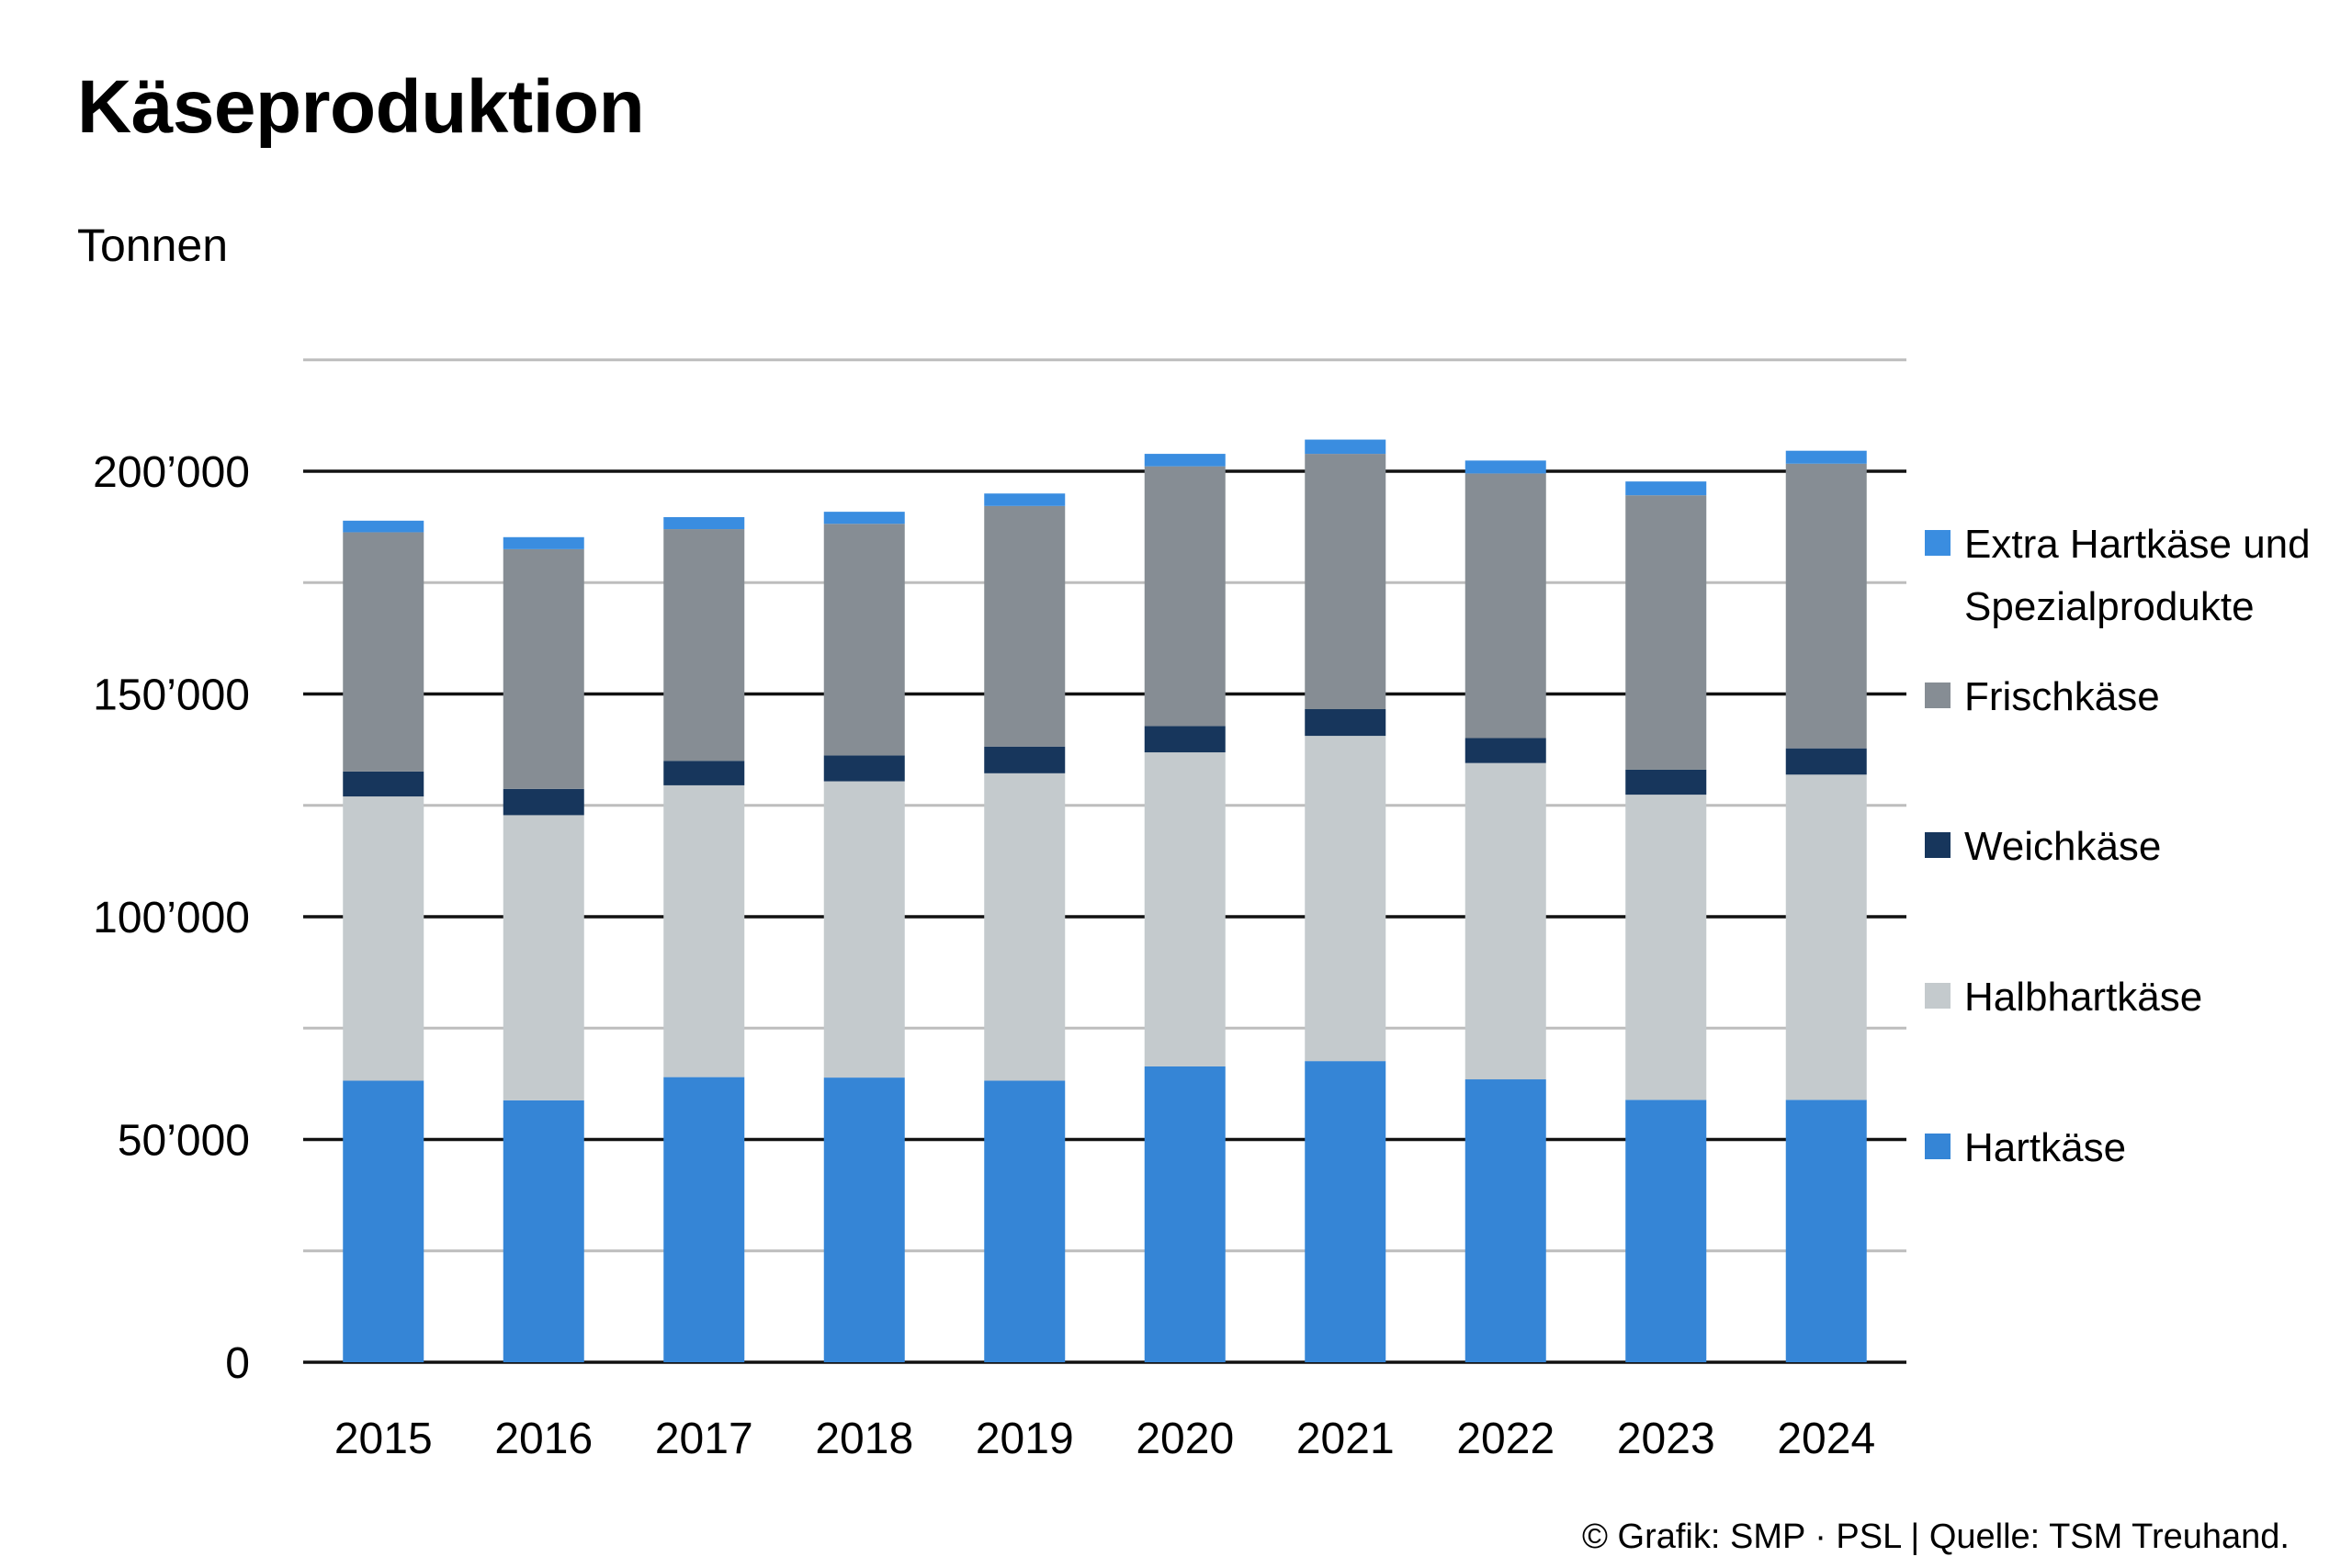 The height and width of the screenshot is (1568, 2352). I want to click on legend-label: Spezialprodukte, so click(2109, 606).